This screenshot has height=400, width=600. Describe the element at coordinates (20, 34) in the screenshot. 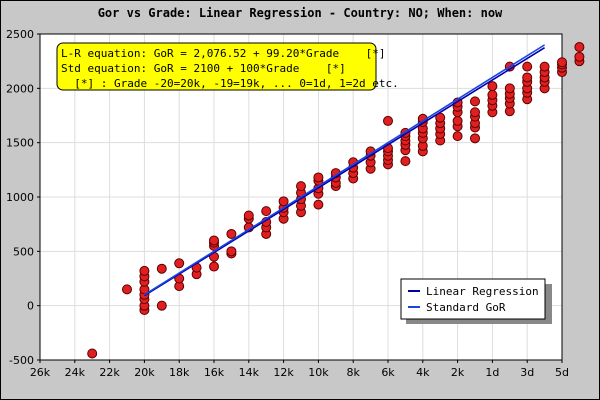

I see `y-tick-label: 2500` at that location.